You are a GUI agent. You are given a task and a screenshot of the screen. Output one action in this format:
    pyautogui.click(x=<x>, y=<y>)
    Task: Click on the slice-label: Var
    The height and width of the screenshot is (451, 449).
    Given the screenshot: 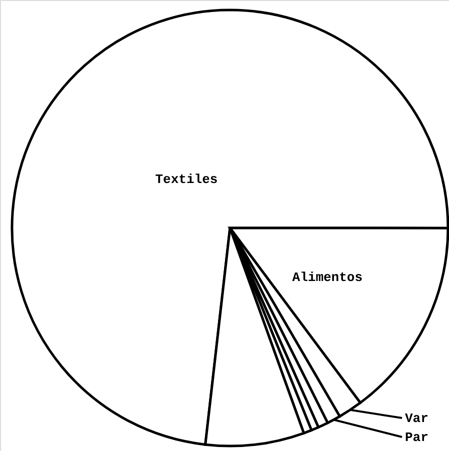 What is the action you would take?
    pyautogui.click(x=416, y=418)
    